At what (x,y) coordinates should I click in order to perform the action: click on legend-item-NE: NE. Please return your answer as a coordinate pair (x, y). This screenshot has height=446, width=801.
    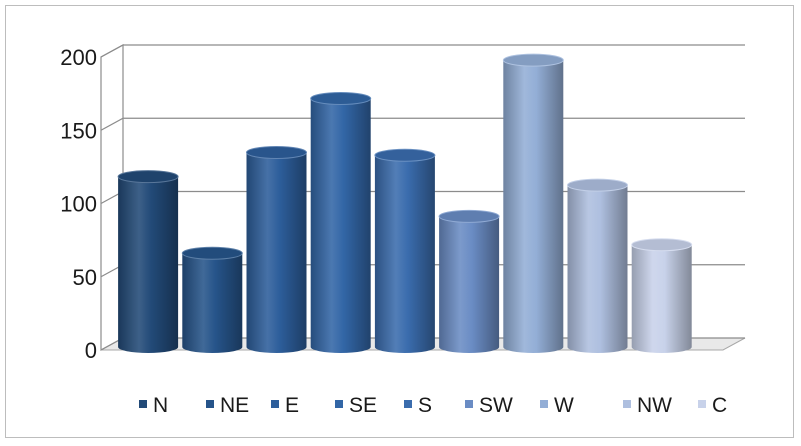
    Looking at the image, I should click on (227, 405).